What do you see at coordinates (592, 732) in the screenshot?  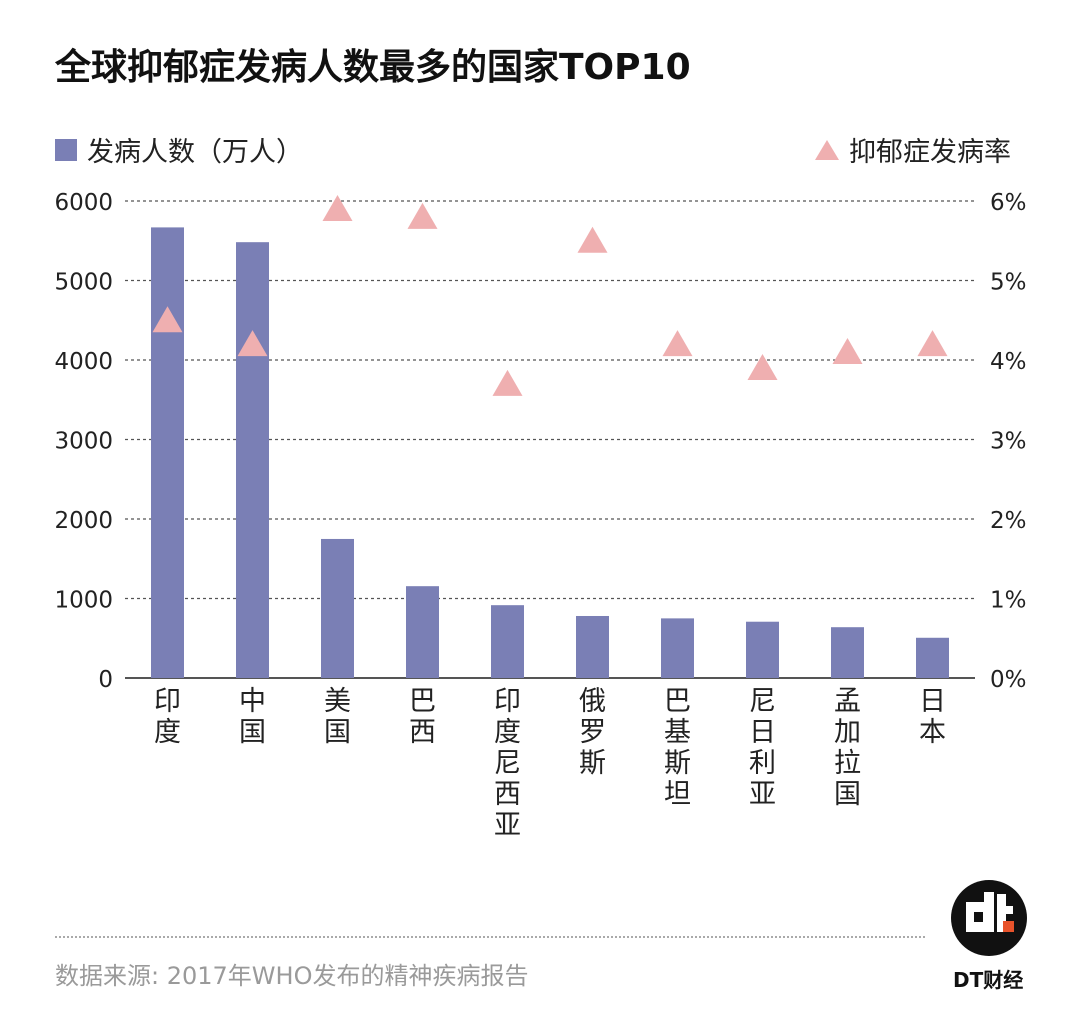 I see `x-tick-label: 俄罗斯` at bounding box center [592, 732].